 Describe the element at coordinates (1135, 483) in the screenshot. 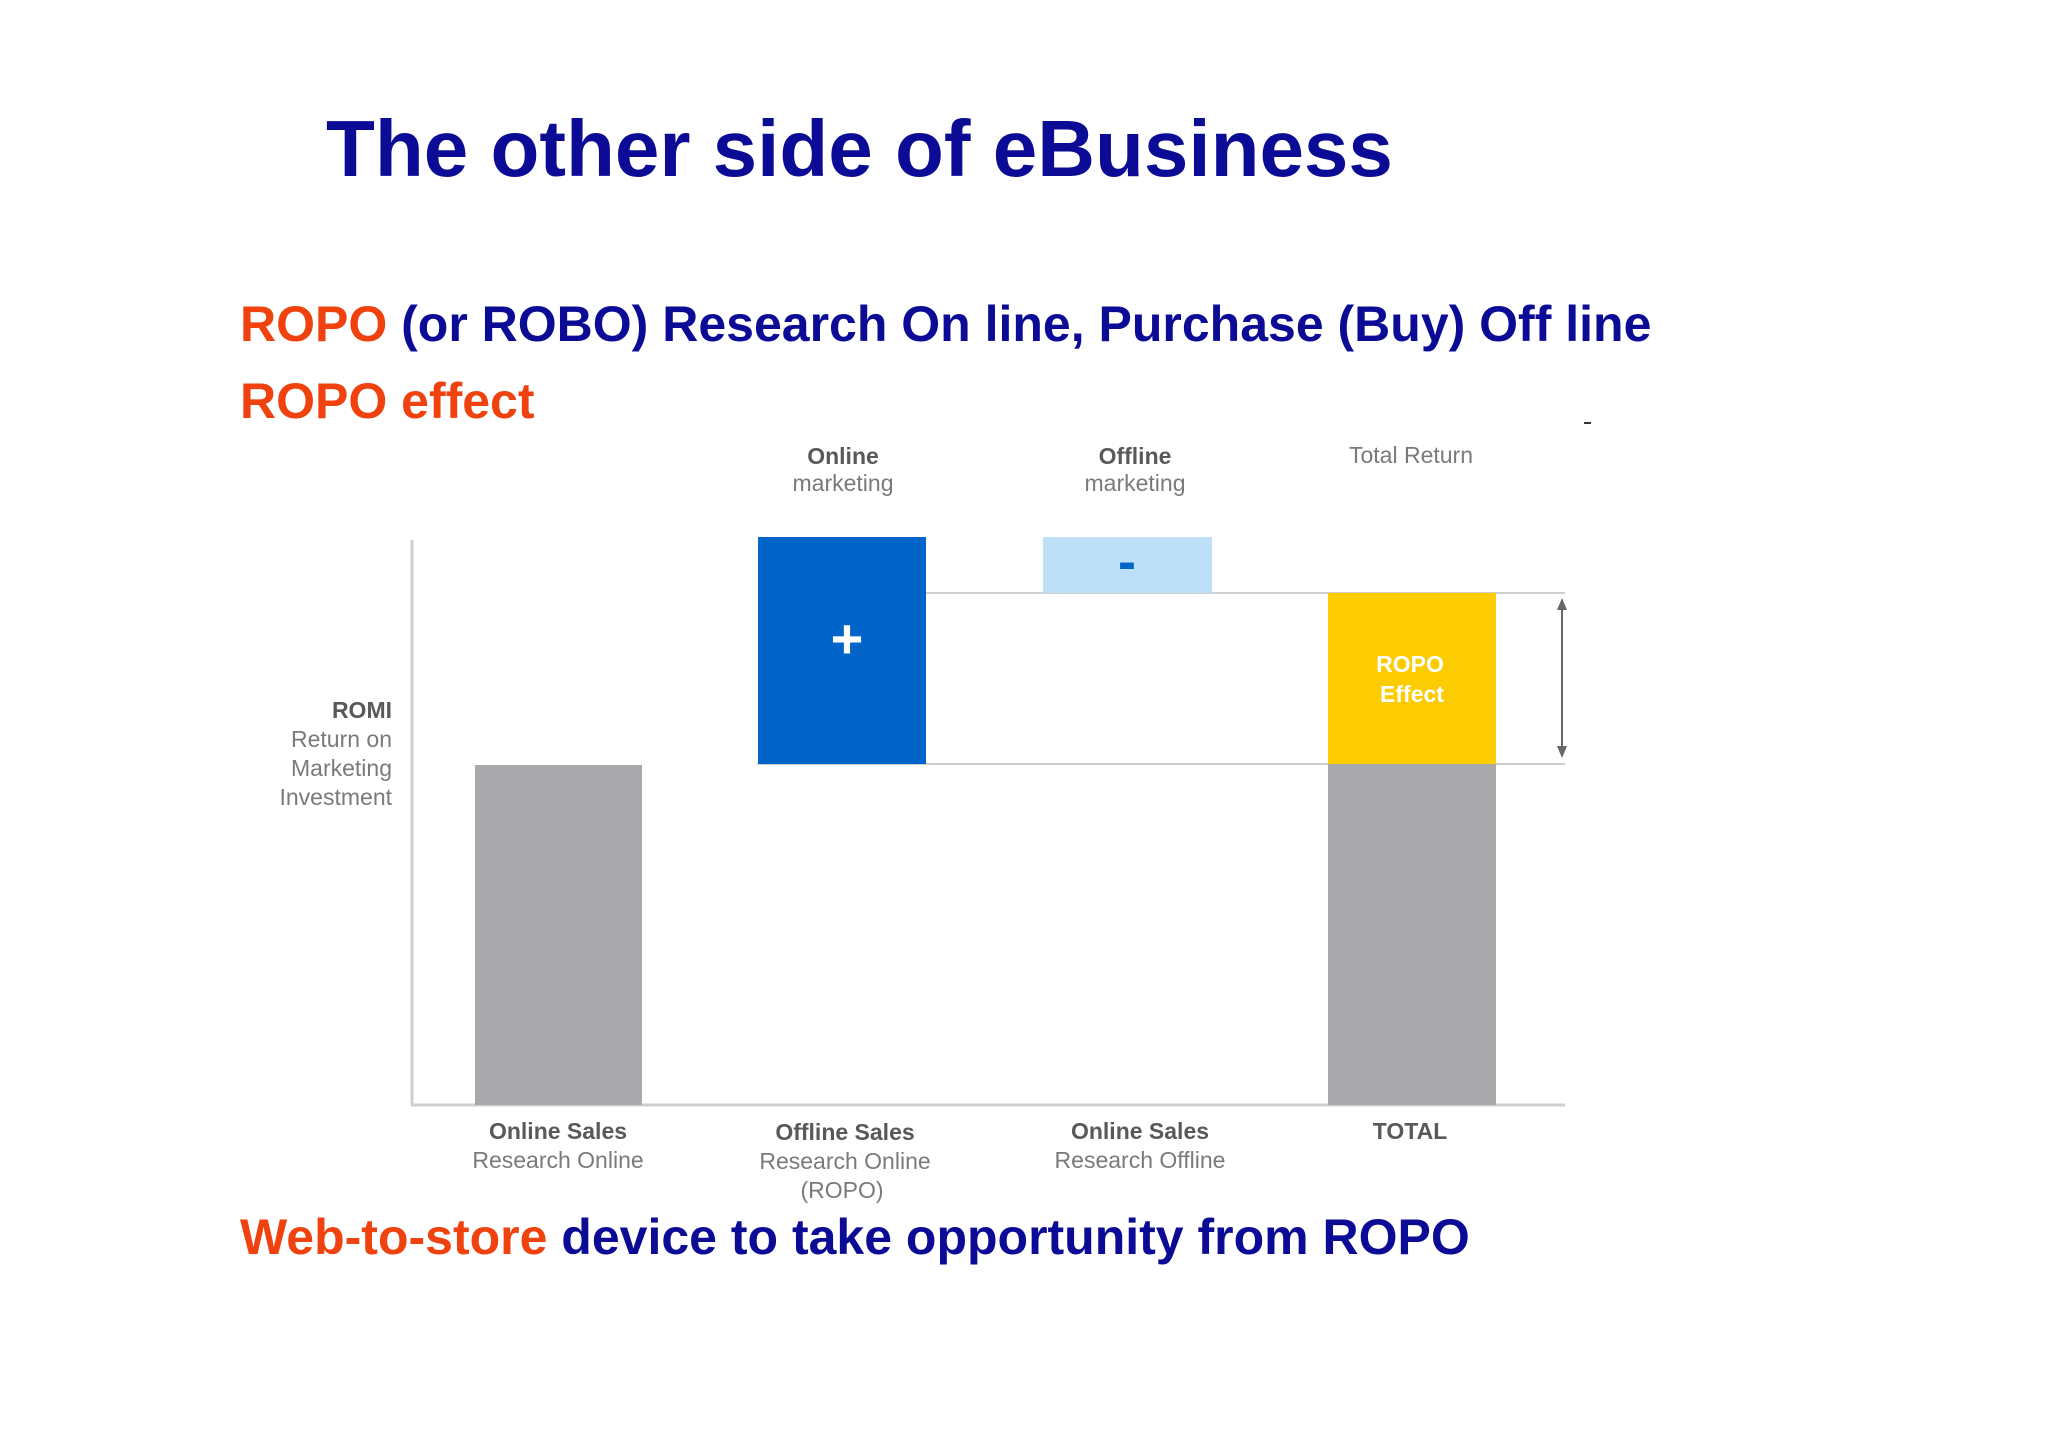

I see `offline-marketing-sublabel: marketing` at that location.